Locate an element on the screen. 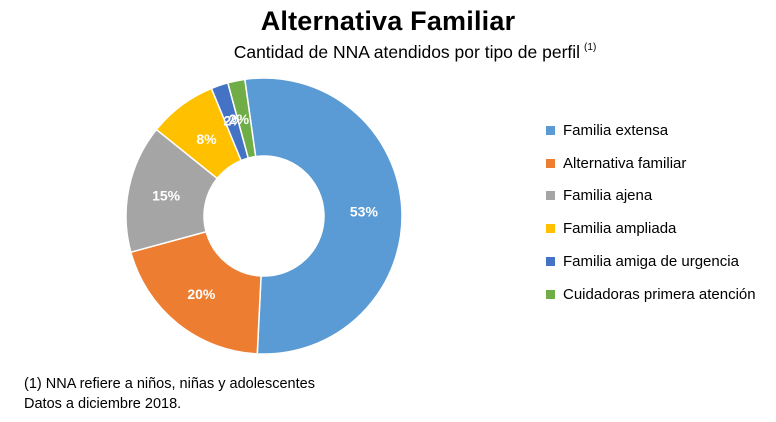 This screenshot has height=422, width=776. legend-label: Familia amiga de urgencia is located at coordinates (651, 262).